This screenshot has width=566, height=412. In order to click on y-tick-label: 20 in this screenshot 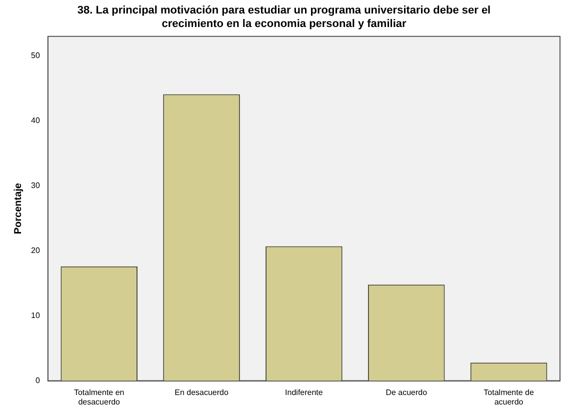, I will do `click(35, 251)`.